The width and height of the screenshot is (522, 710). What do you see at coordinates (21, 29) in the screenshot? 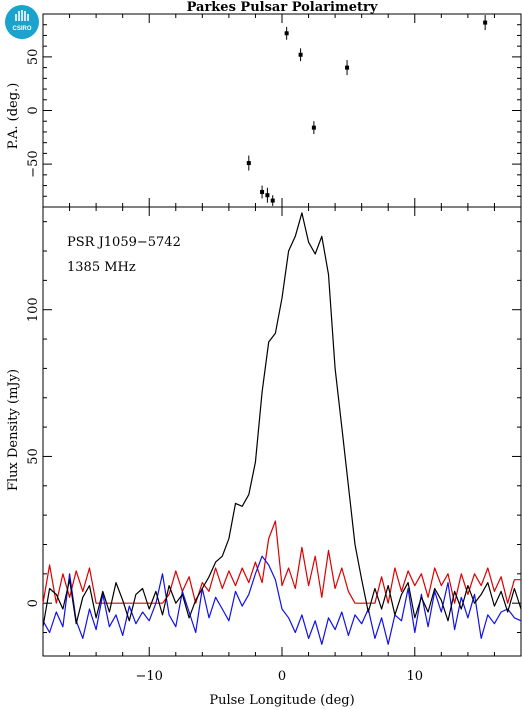
I see `csiro-logo-text: CSIRO` at bounding box center [21, 29].